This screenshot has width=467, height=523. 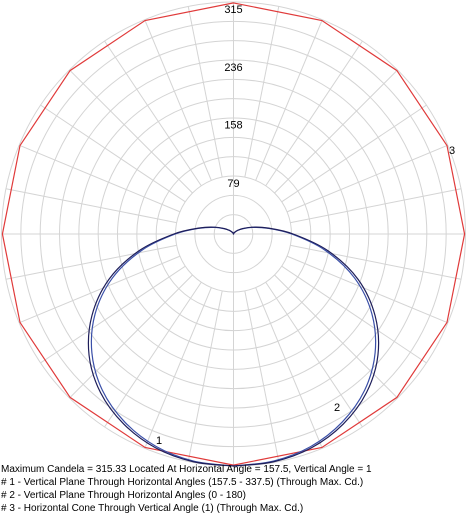 What do you see at coordinates (452, 151) in the screenshot?
I see `curve-3-label: 3` at bounding box center [452, 151].